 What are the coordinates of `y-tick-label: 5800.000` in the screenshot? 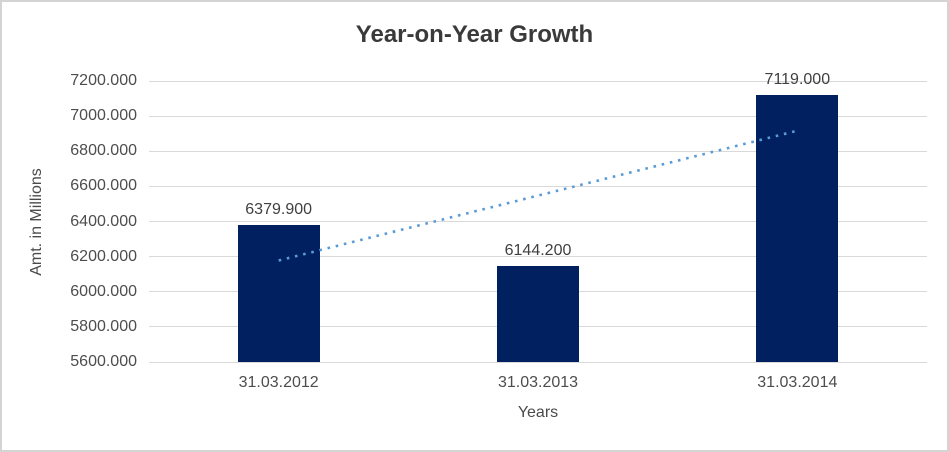 It's located at (103, 326).